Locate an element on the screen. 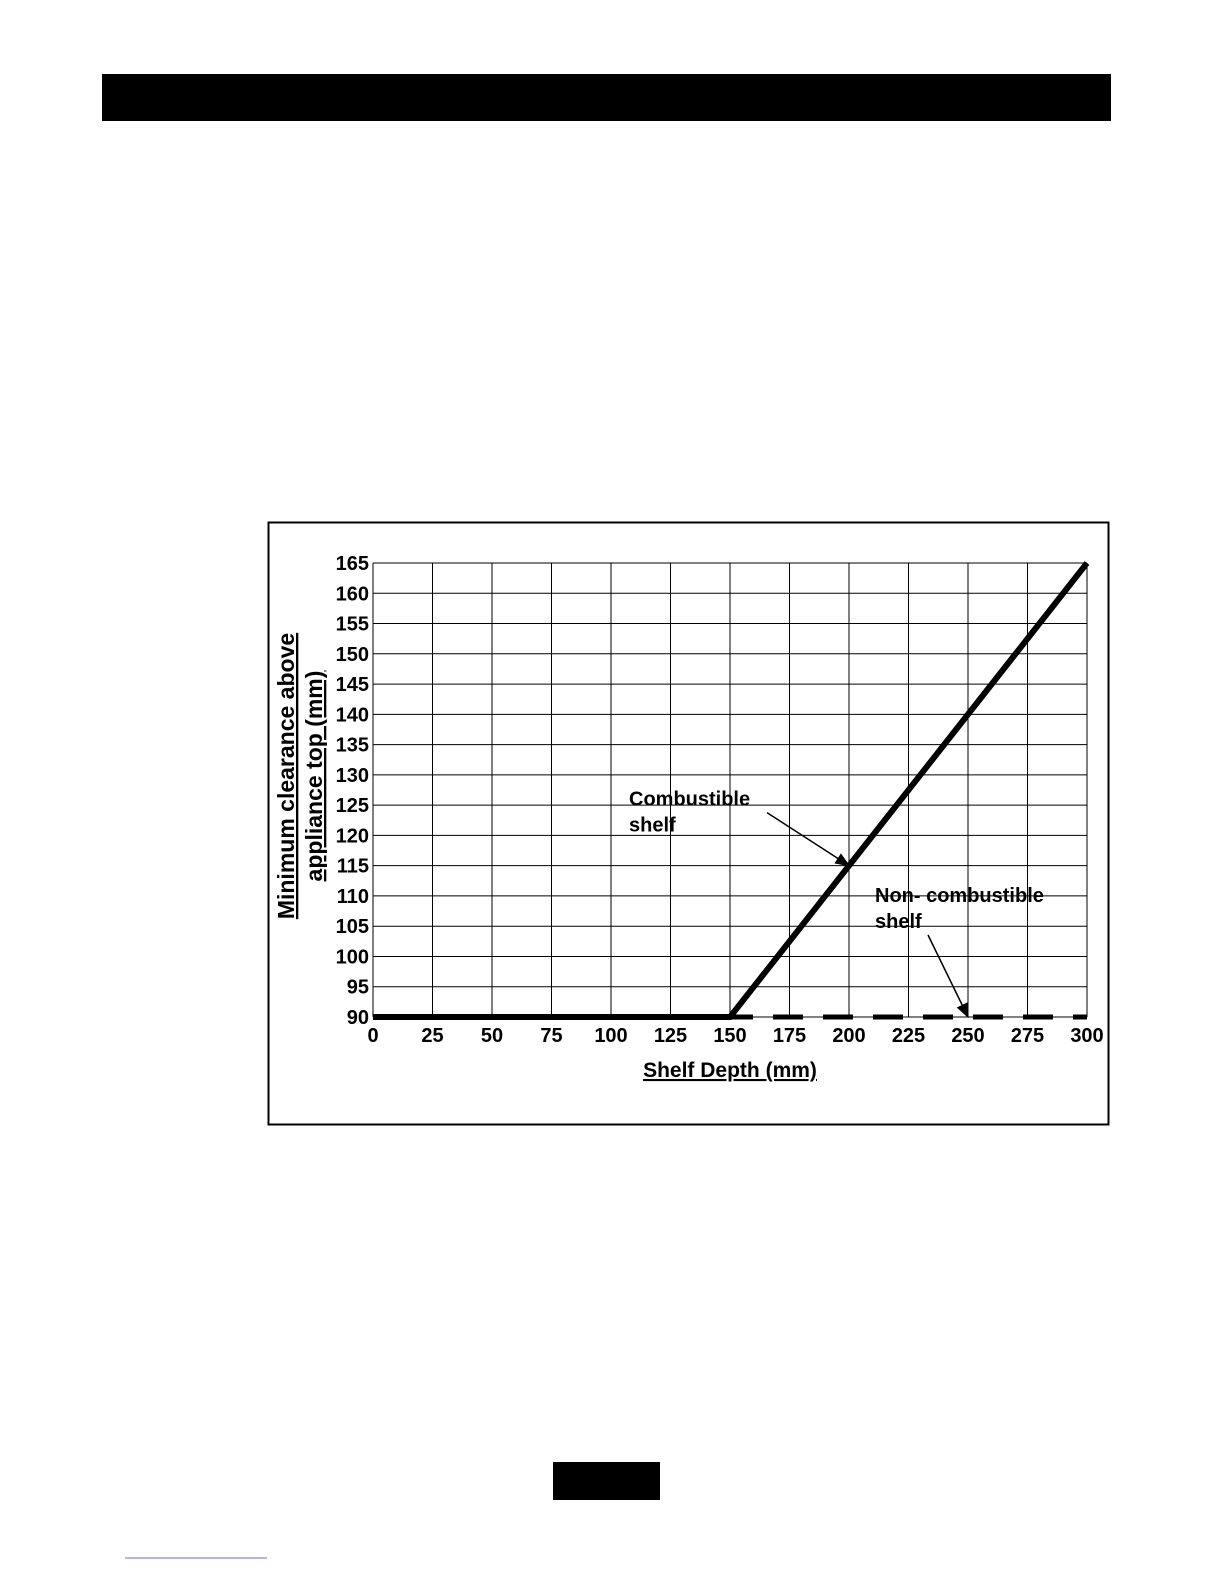 This screenshot has width=1224, height=1589. y-tick-label: 105 is located at coordinates (352, 927).